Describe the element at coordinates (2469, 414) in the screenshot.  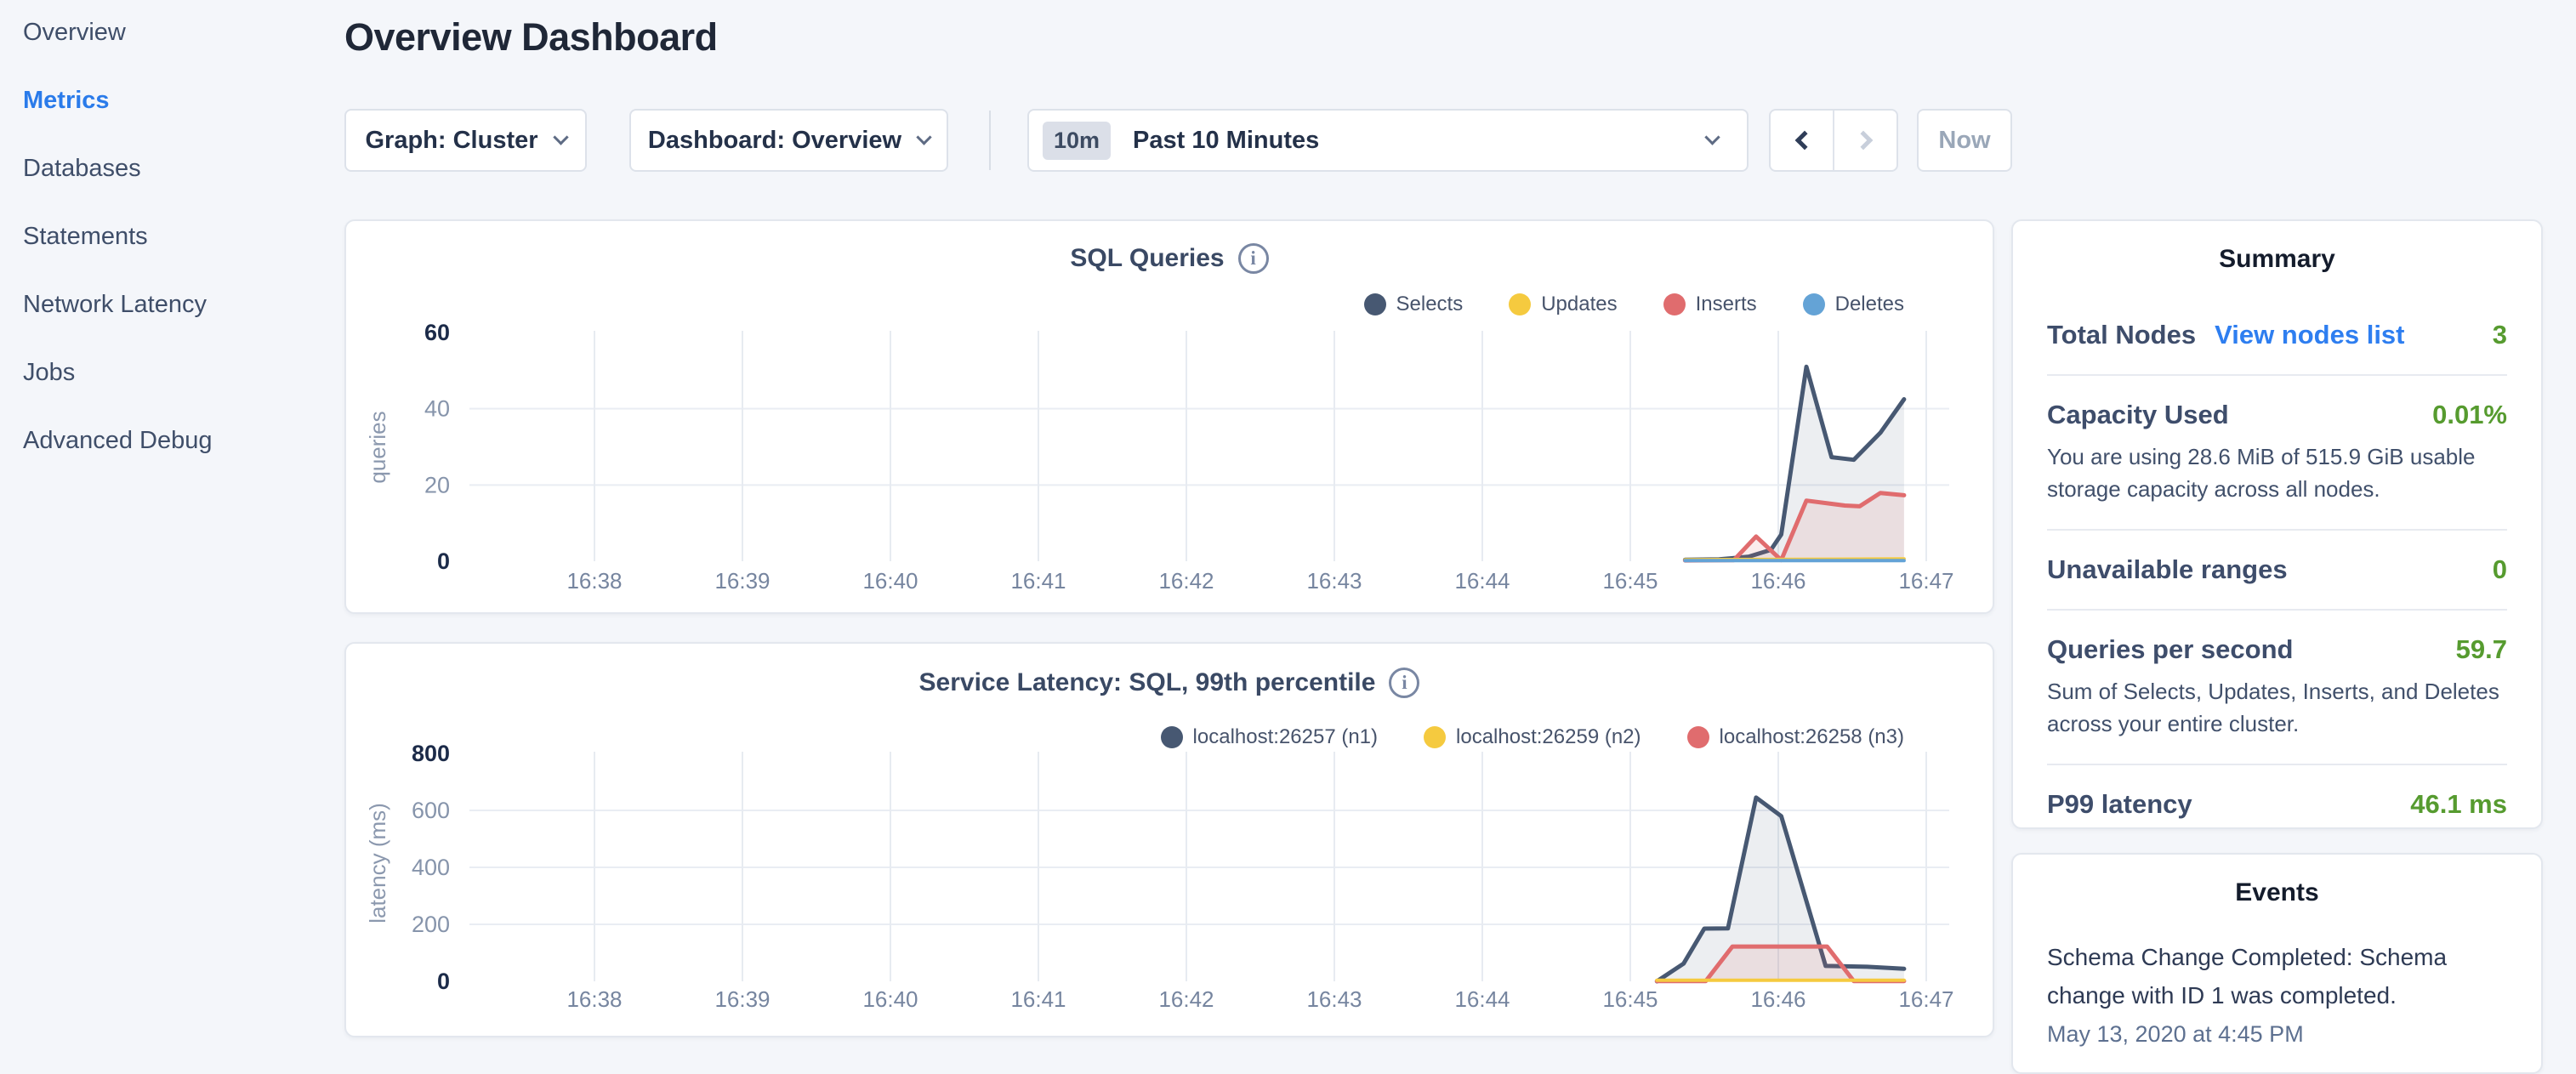
I see `capacity-value: 0.01%` at that location.